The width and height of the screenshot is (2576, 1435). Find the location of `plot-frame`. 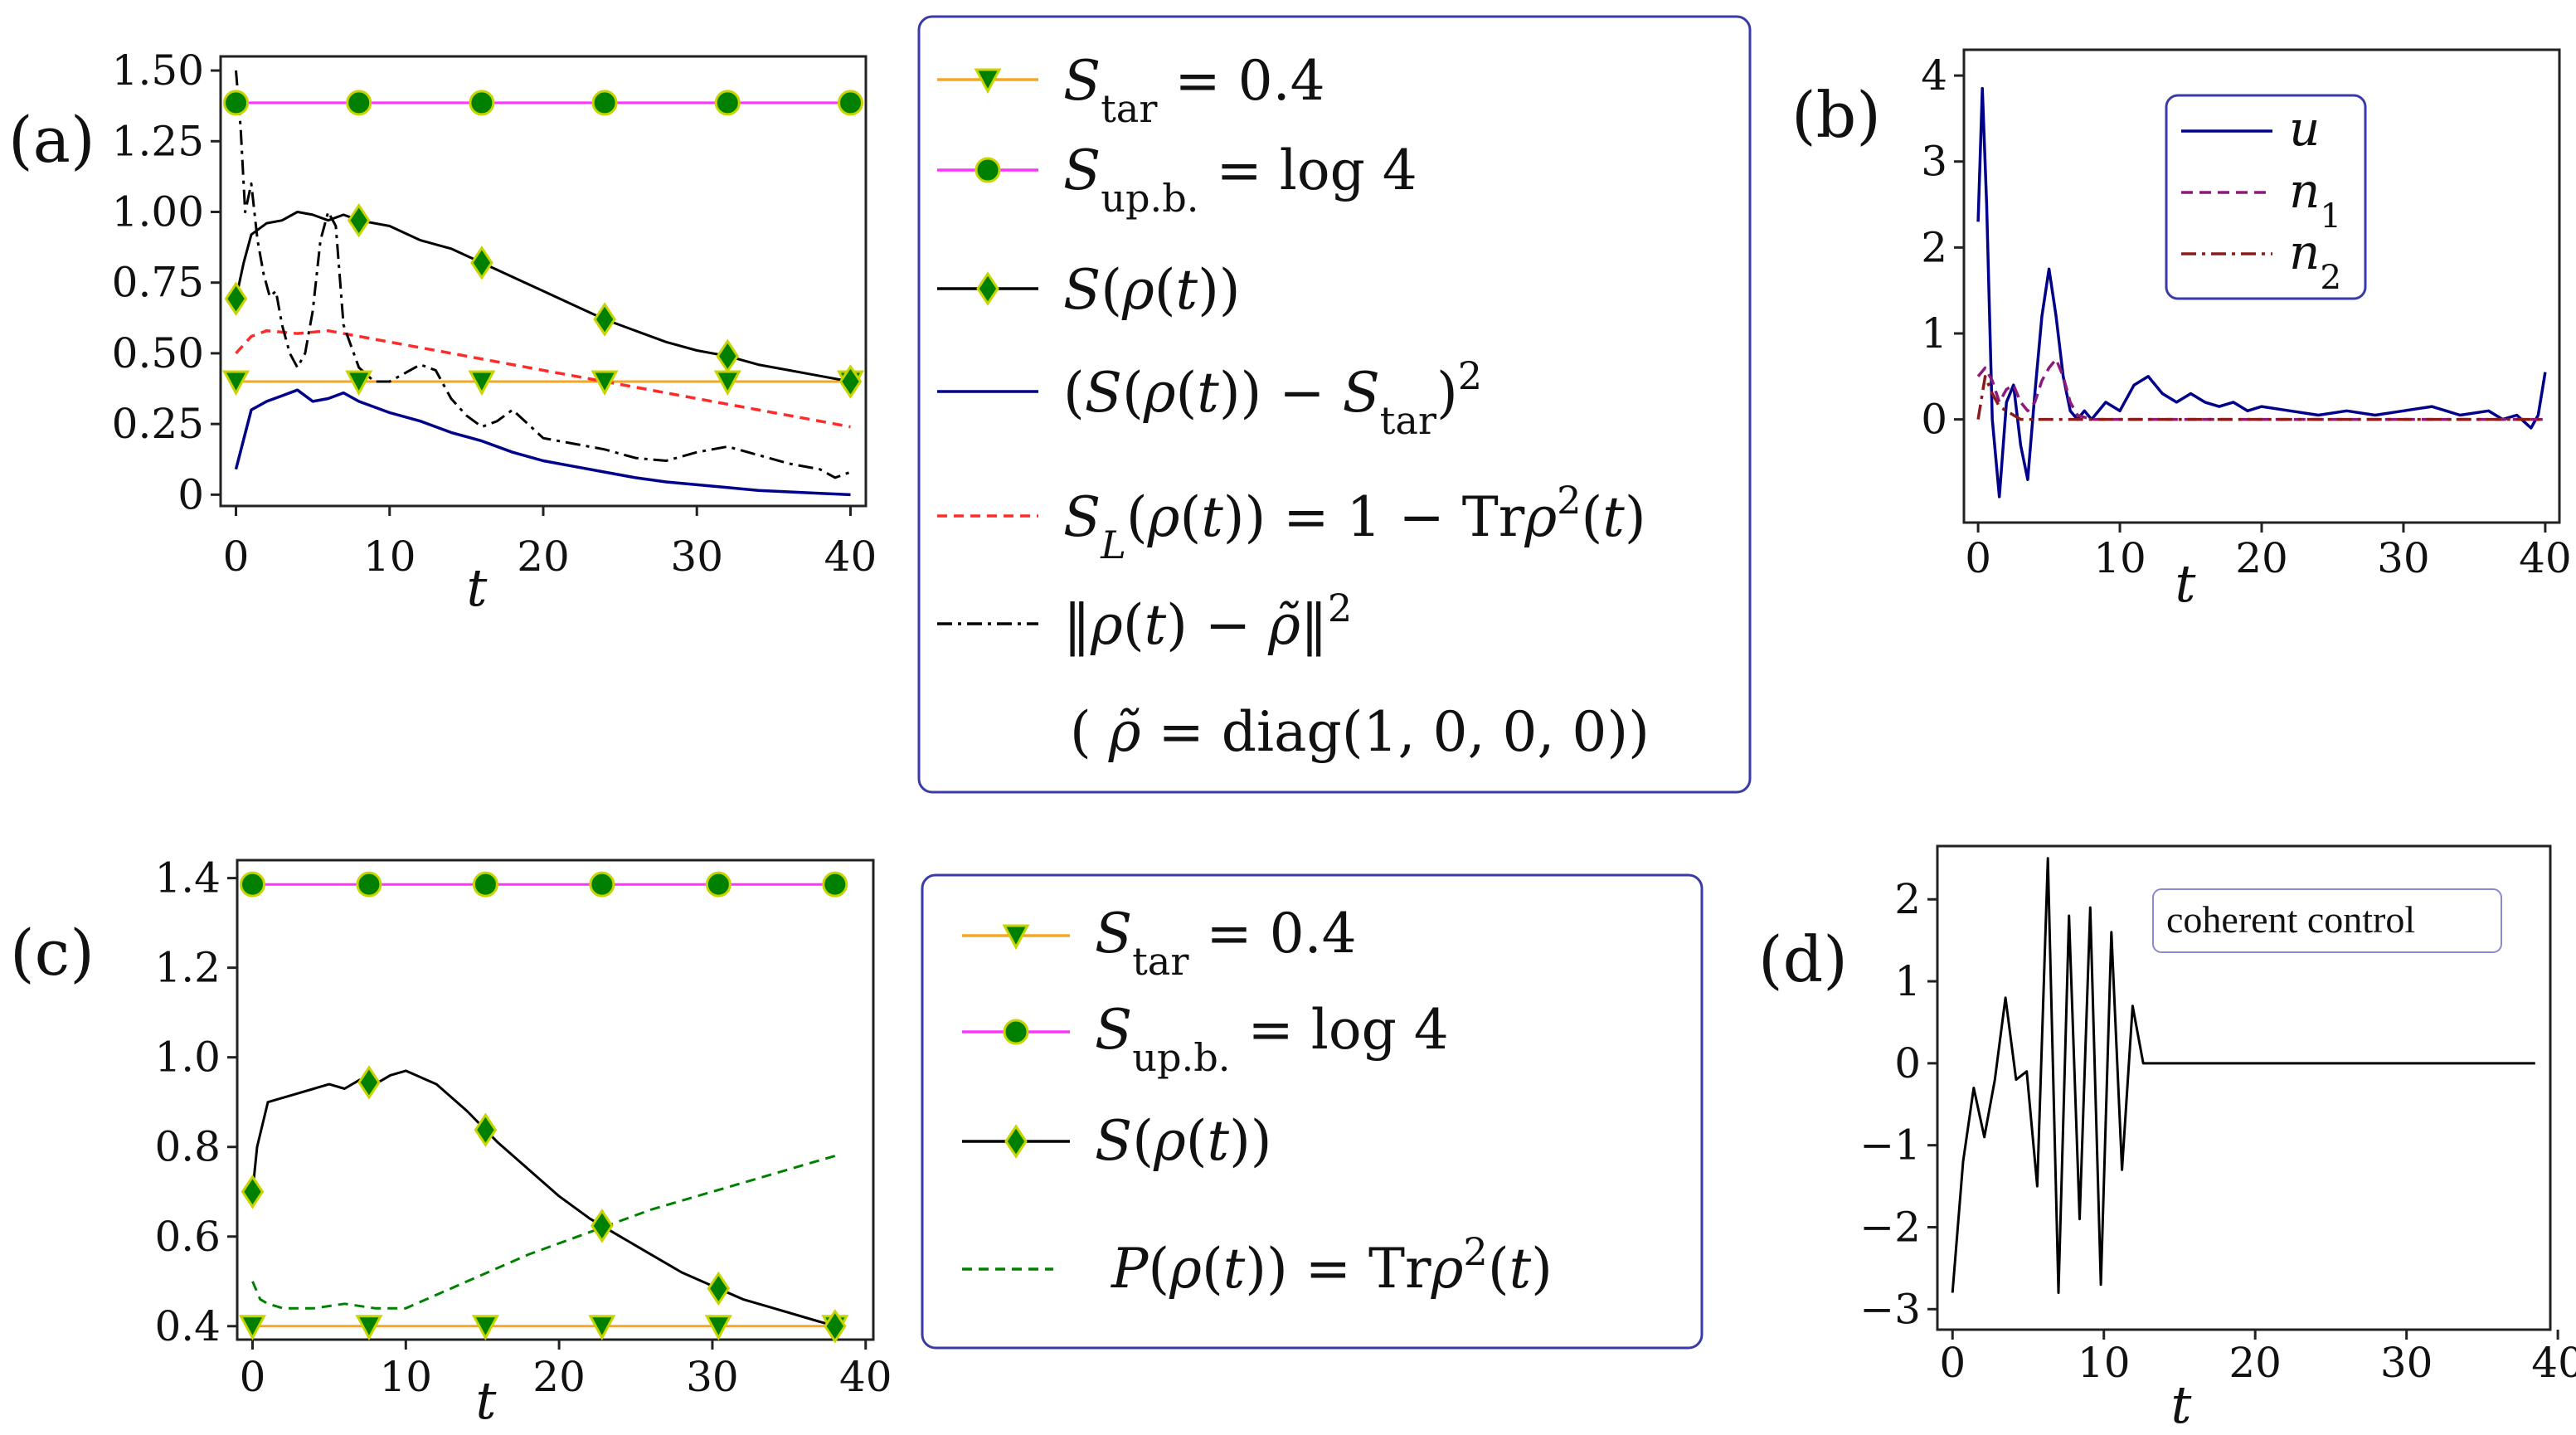

plot-frame is located at coordinates (556, 1100).